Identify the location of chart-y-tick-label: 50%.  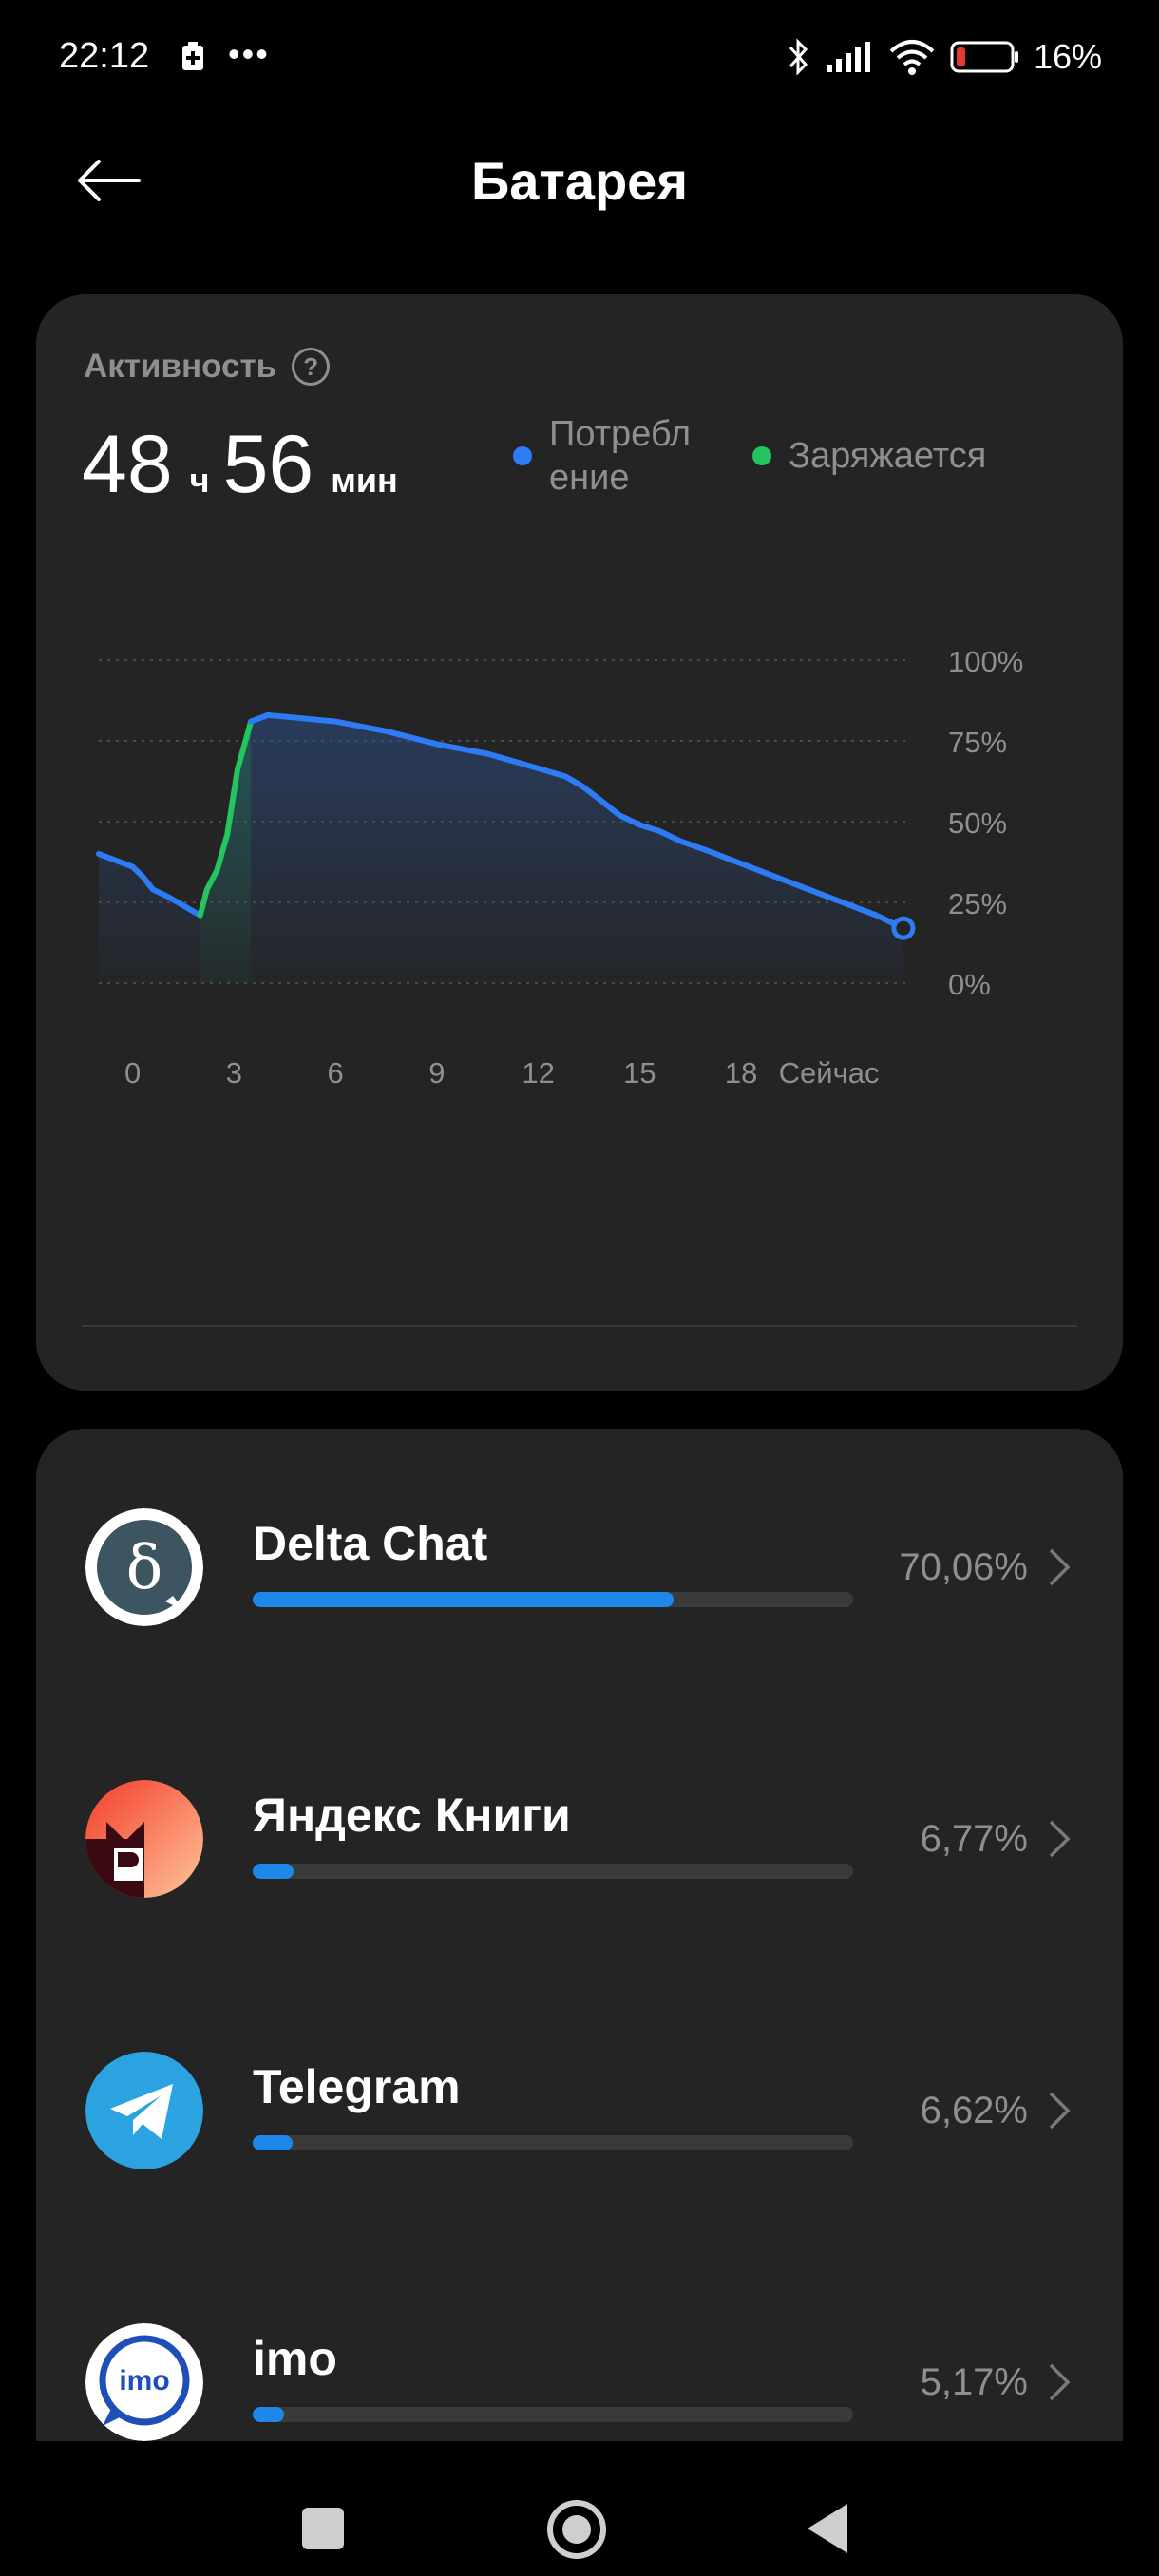
(977, 823).